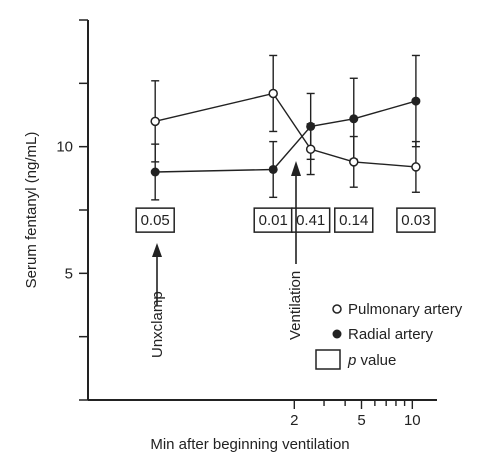 The image size is (500, 465). I want to click on unxclamp-label: Unxclamp, so click(157, 324).